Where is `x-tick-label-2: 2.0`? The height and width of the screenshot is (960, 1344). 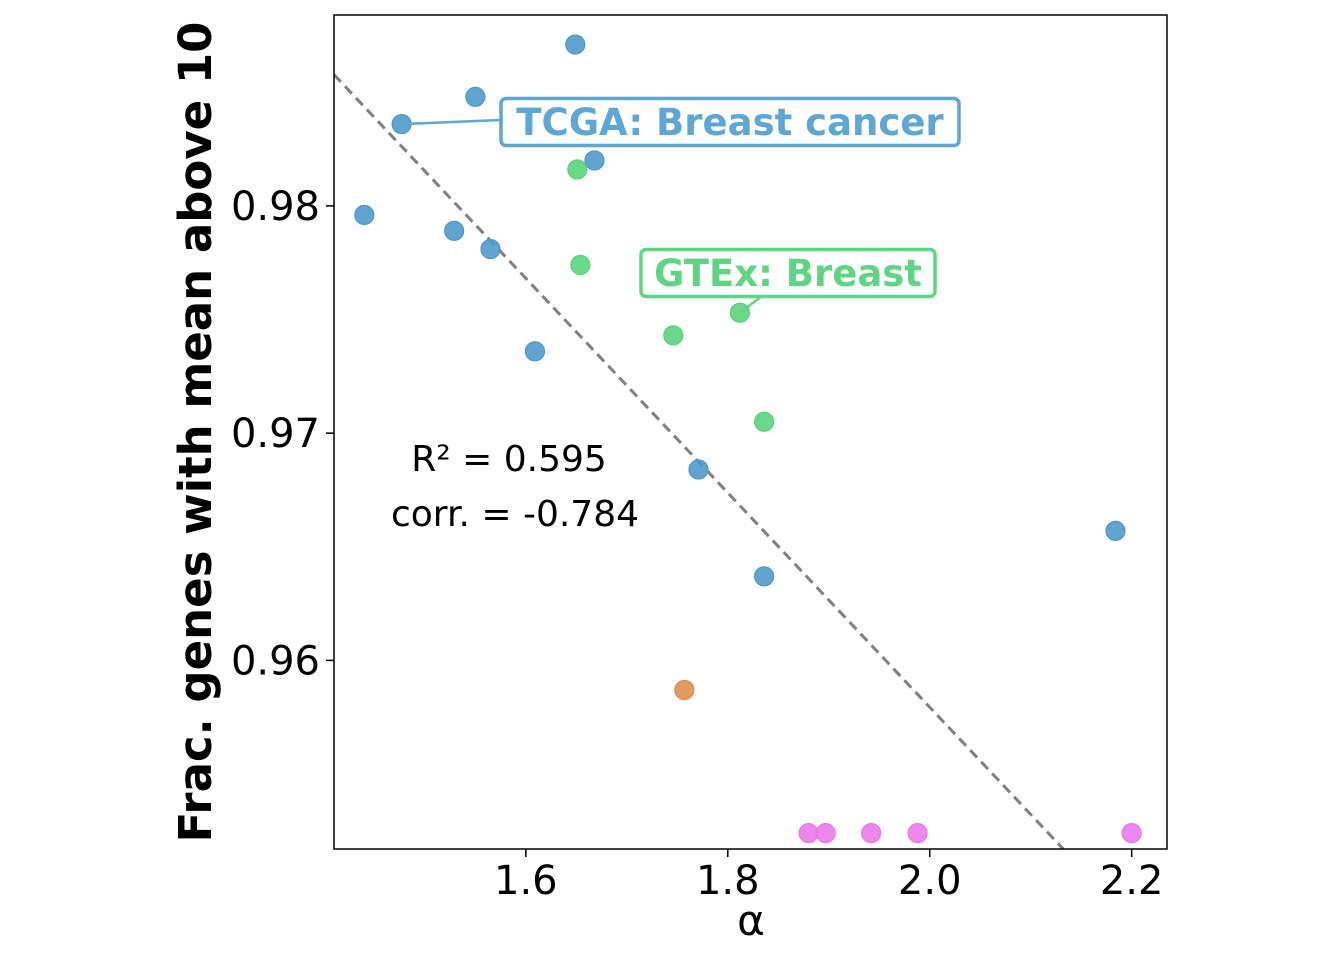
x-tick-label-2: 2.0 is located at coordinates (930, 881).